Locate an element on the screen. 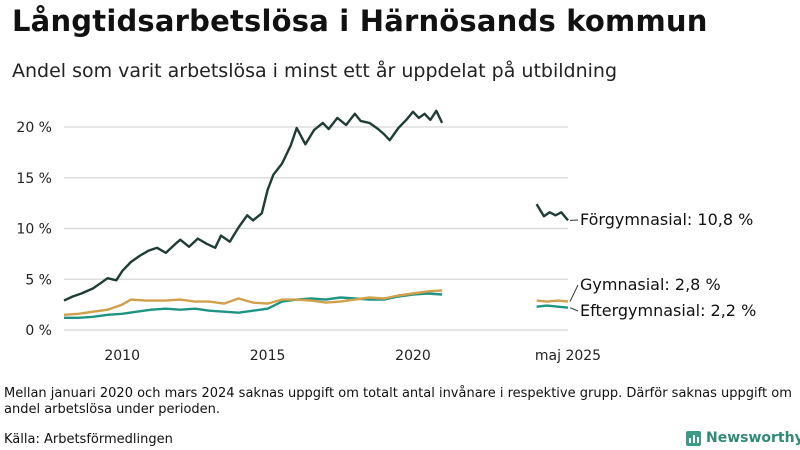 This screenshot has width=800, height=450. y-tick-label: 15 % is located at coordinates (34, 179).